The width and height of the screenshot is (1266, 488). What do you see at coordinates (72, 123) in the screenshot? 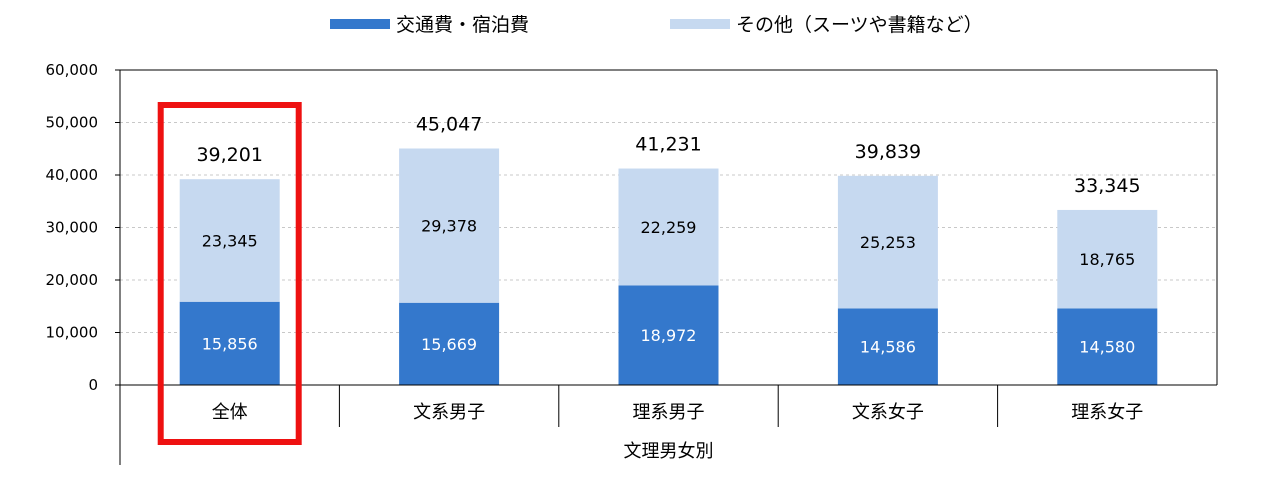
I see `y-tick-label: 50,000` at bounding box center [72, 123].